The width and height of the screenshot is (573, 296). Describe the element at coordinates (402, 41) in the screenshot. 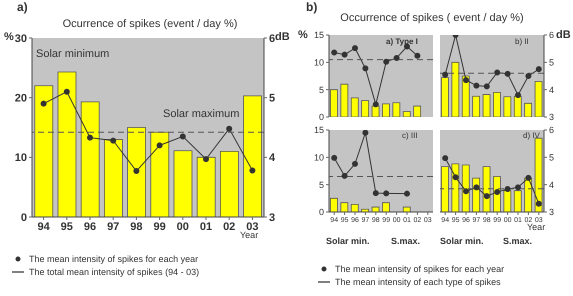

I see `annotation: a) Type I` at that location.